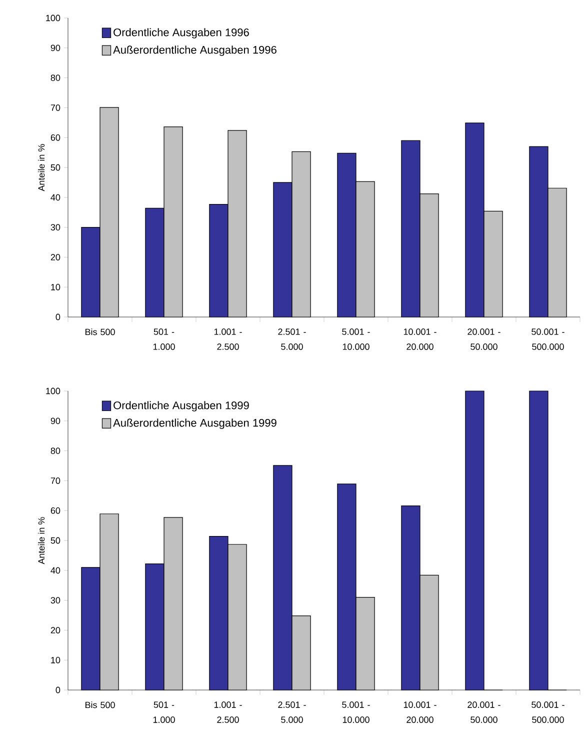 This screenshot has width=584, height=738. What do you see at coordinates (194, 51) in the screenshot?
I see `legend-label: Außerordentliche Ausgaben 1996` at bounding box center [194, 51].